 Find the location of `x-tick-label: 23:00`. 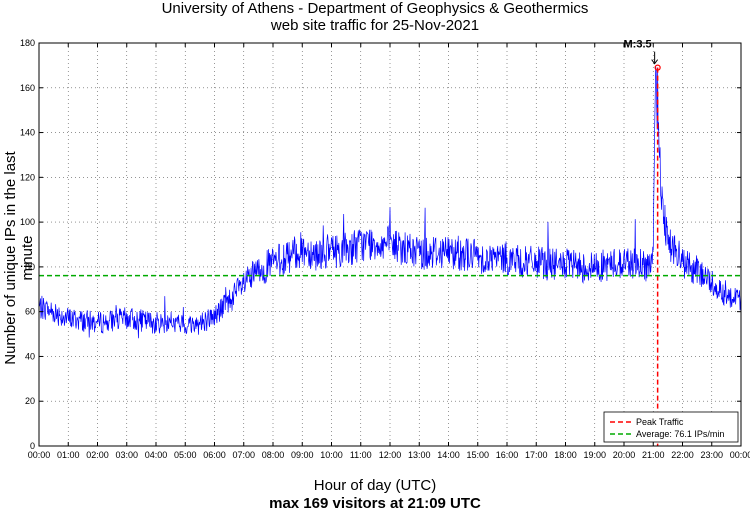

x-tick-label: 23:00 is located at coordinates (711, 455).